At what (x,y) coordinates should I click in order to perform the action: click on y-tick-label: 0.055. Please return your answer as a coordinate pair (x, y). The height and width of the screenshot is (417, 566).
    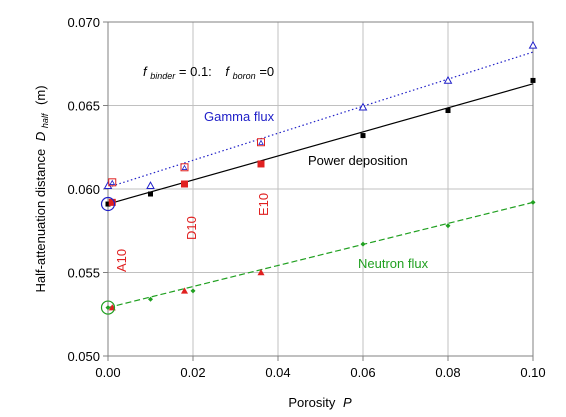
    Looking at the image, I should click on (83, 273).